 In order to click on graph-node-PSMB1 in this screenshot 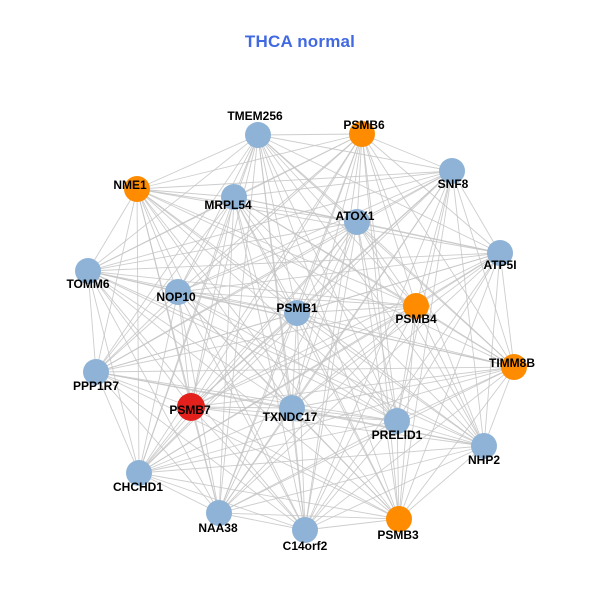, I will do `click(297, 313)`.